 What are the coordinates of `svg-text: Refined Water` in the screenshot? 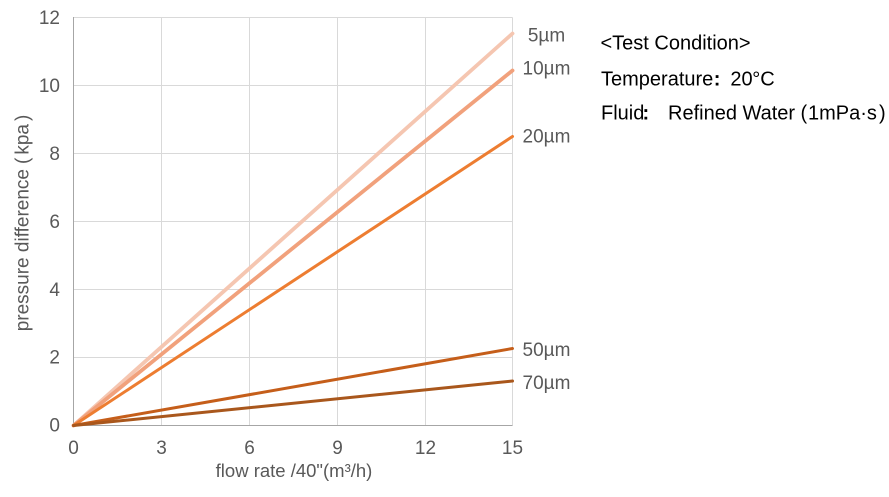 It's located at (731, 114).